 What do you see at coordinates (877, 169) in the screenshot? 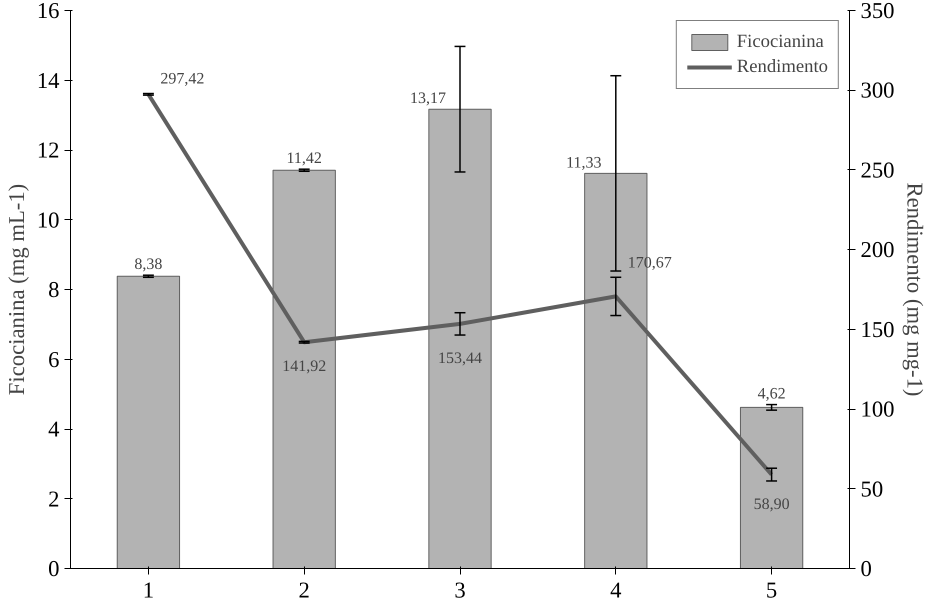
I see `y2-tick-label: 250` at bounding box center [877, 169].